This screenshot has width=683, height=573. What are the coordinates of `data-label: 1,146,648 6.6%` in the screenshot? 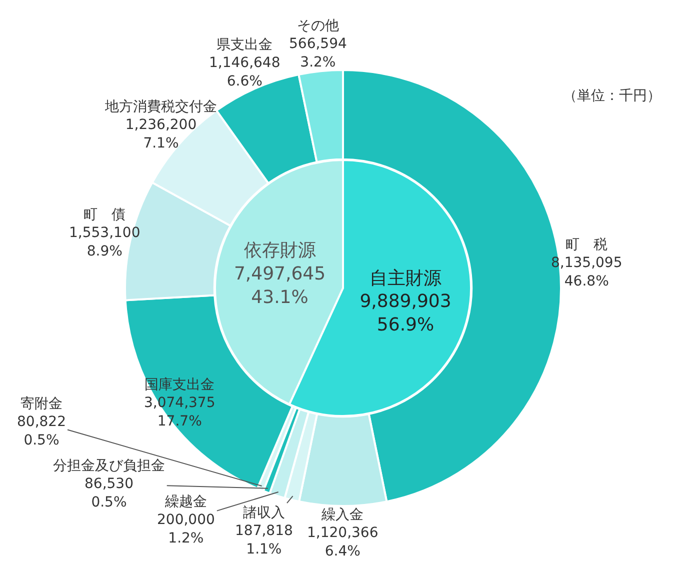 It's located at (244, 72).